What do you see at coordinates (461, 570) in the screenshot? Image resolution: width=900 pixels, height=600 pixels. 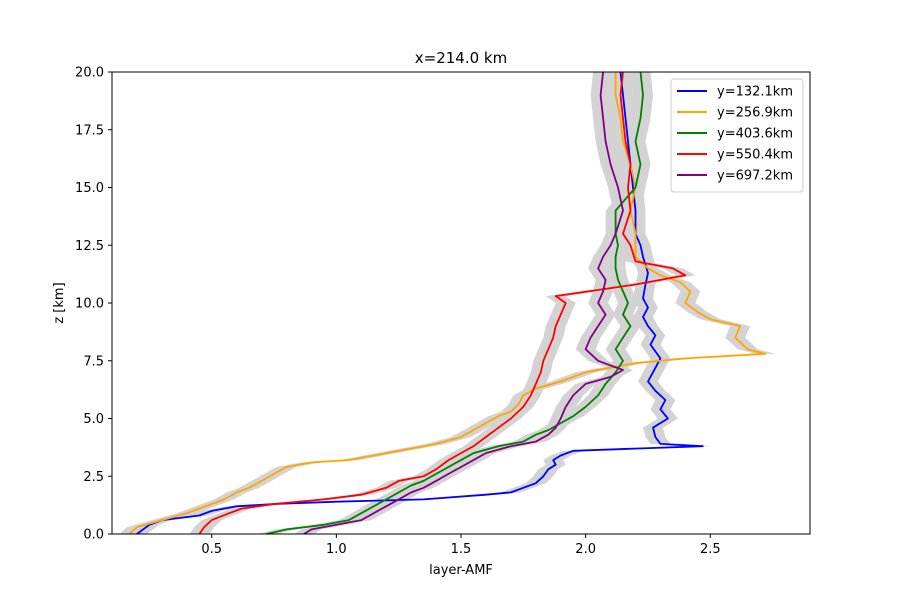 I see `x-axis-label: layer-AMF` at bounding box center [461, 570].